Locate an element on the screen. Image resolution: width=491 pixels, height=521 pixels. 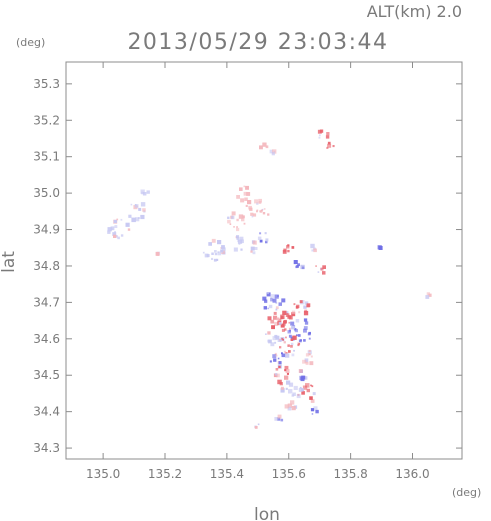
altitude-label: ALT(km) 2.0 is located at coordinates (414, 11).